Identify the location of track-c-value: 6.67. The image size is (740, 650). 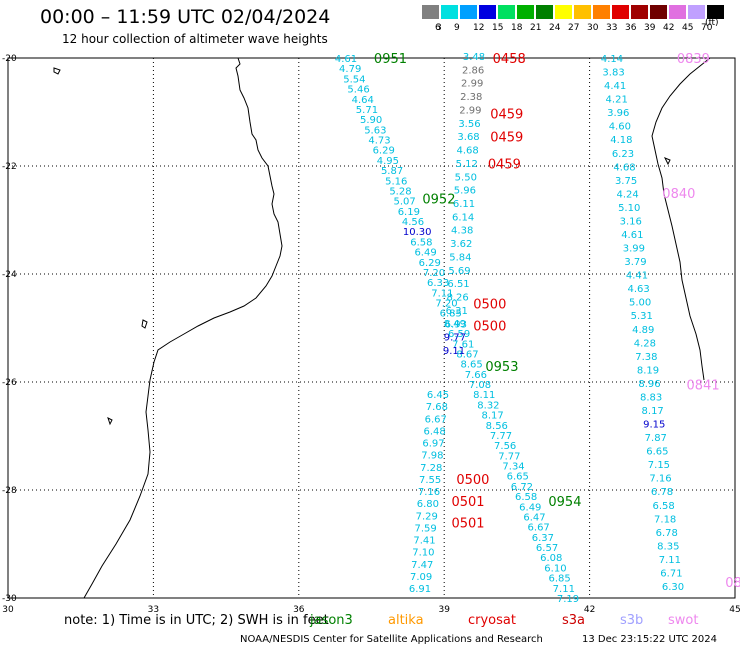
(436, 419).